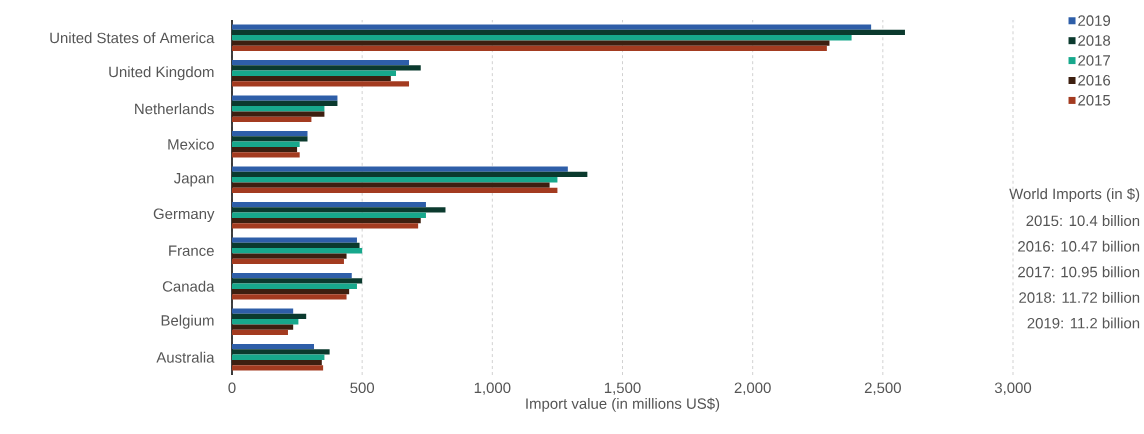 The height and width of the screenshot is (434, 1144). Describe the element at coordinates (1079, 272) in the screenshot. I see `text: 2017: 10.95 billion` at that location.